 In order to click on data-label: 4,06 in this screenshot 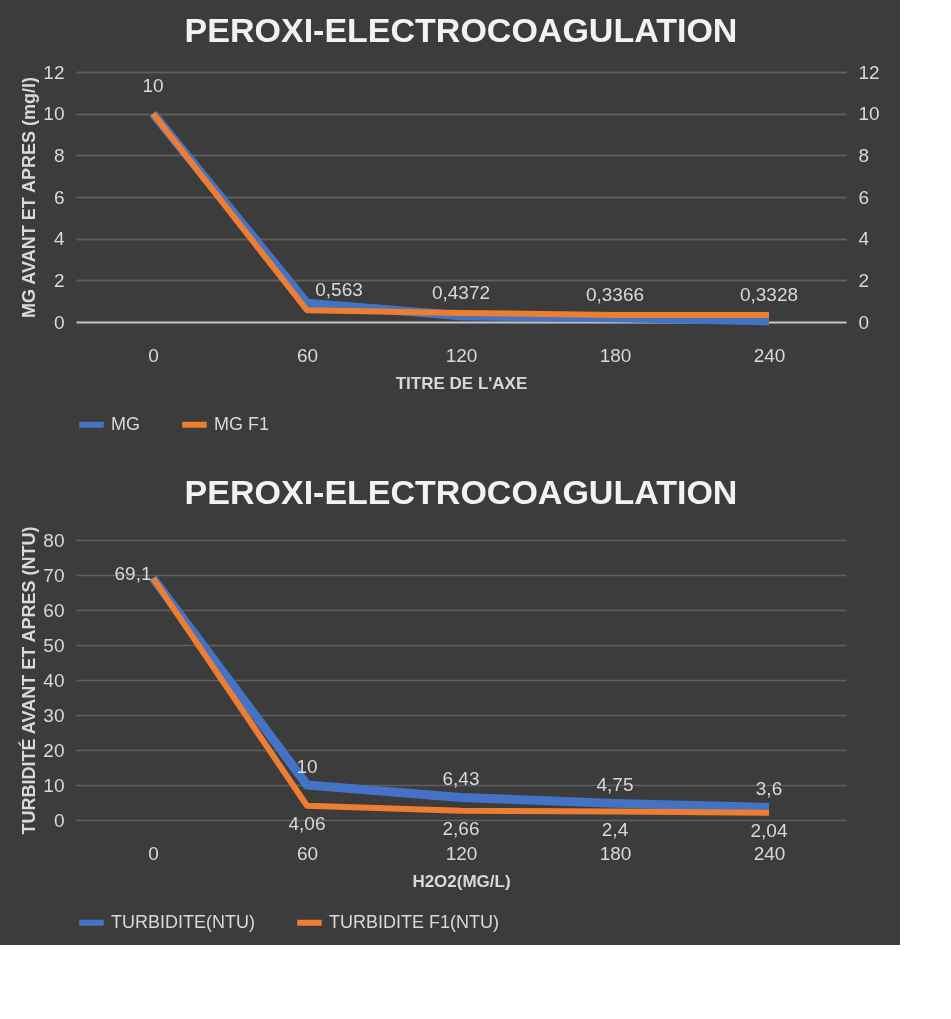, I will do `click(307, 823)`.